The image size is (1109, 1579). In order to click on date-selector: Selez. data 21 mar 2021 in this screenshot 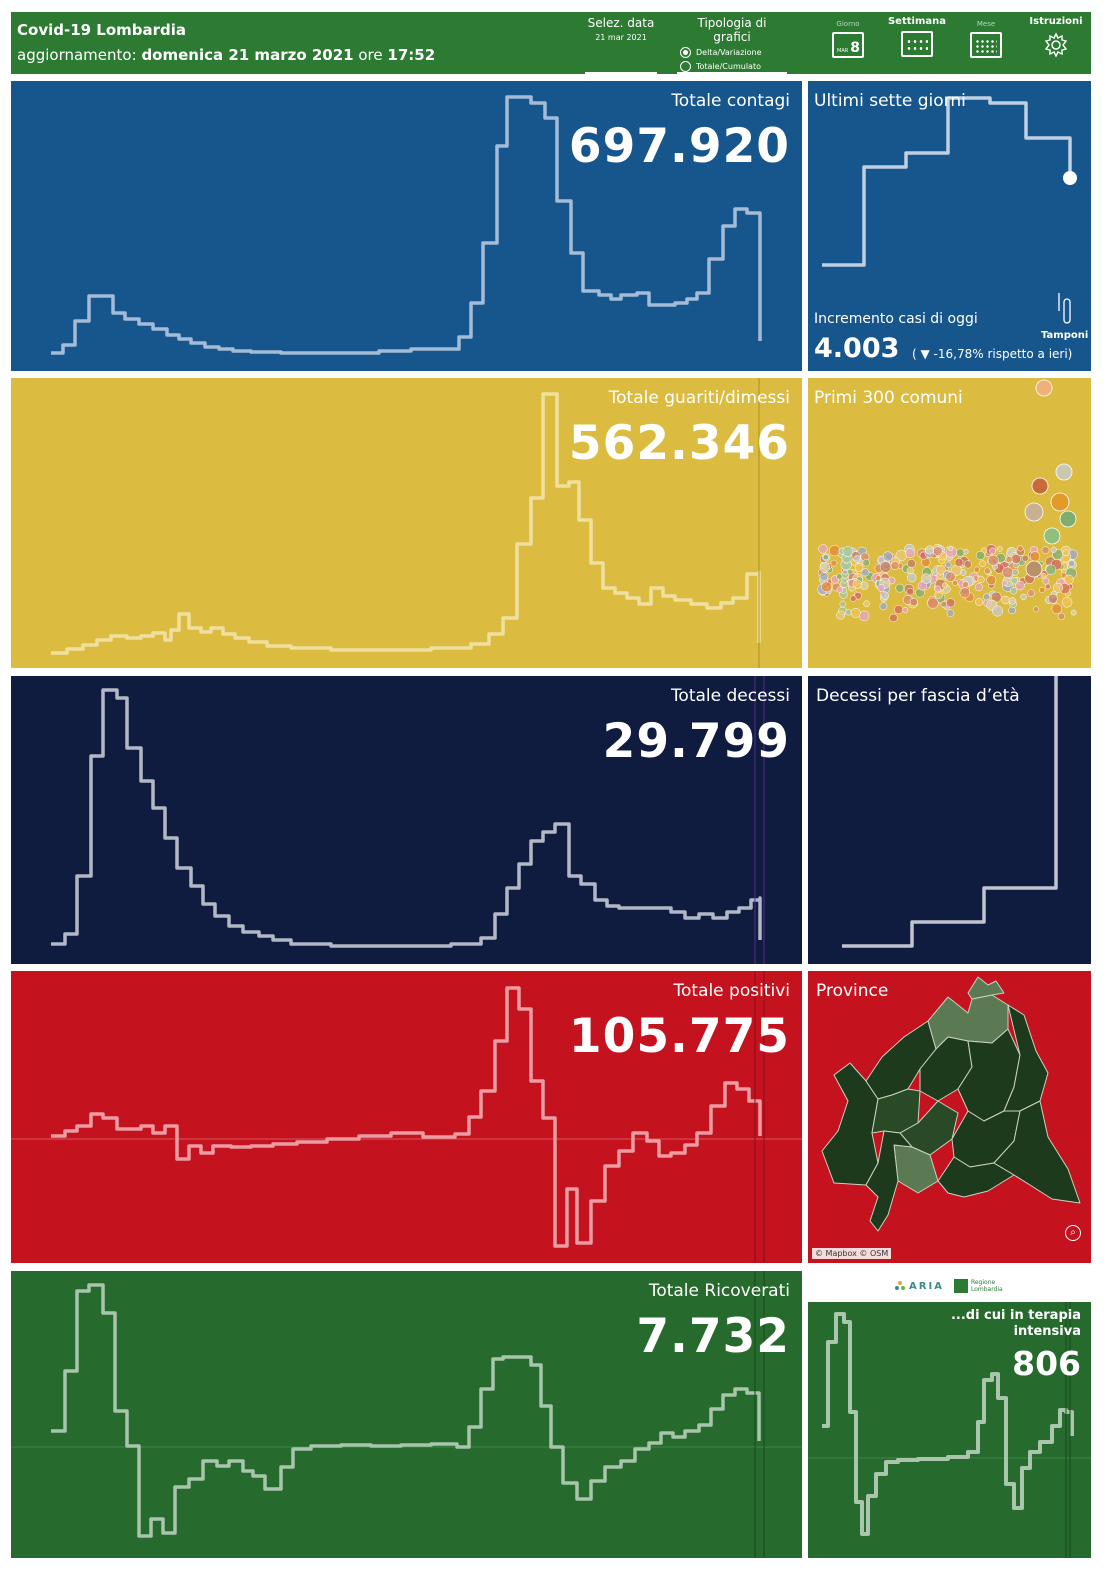, I will do `click(621, 45)`.